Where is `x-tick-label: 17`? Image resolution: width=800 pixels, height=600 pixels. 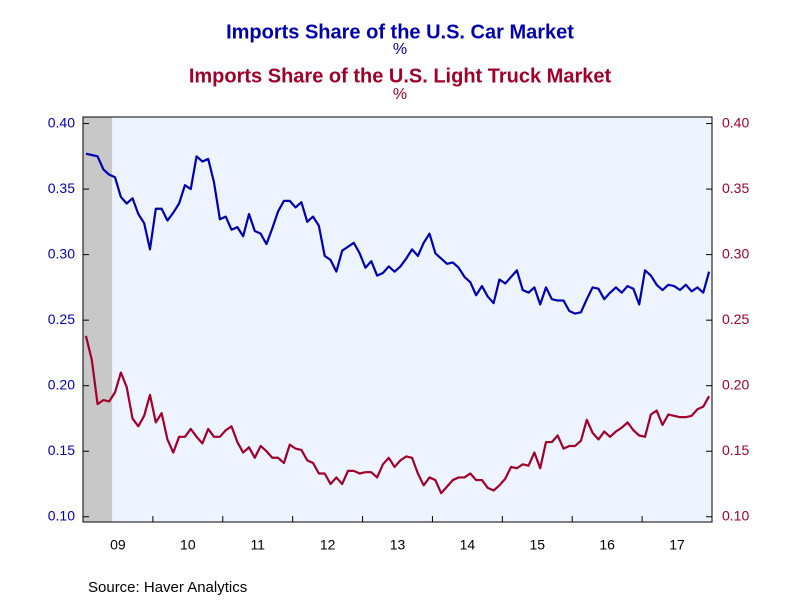 x-tick-label: 17 is located at coordinates (677, 545).